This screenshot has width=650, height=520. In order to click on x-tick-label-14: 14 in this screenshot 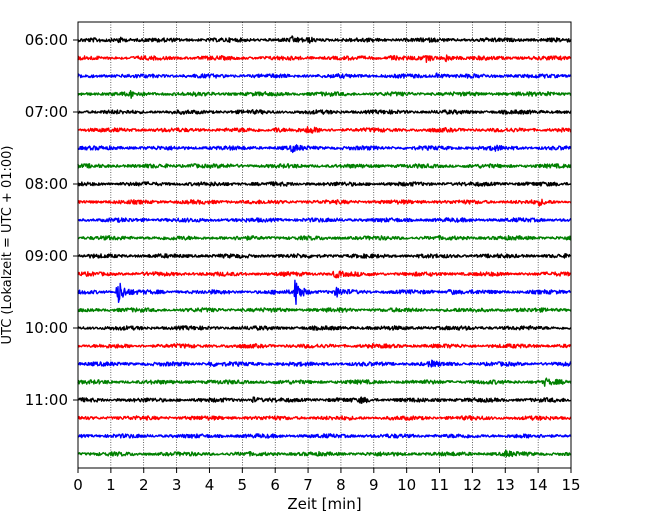, I will do `click(538, 485)`.